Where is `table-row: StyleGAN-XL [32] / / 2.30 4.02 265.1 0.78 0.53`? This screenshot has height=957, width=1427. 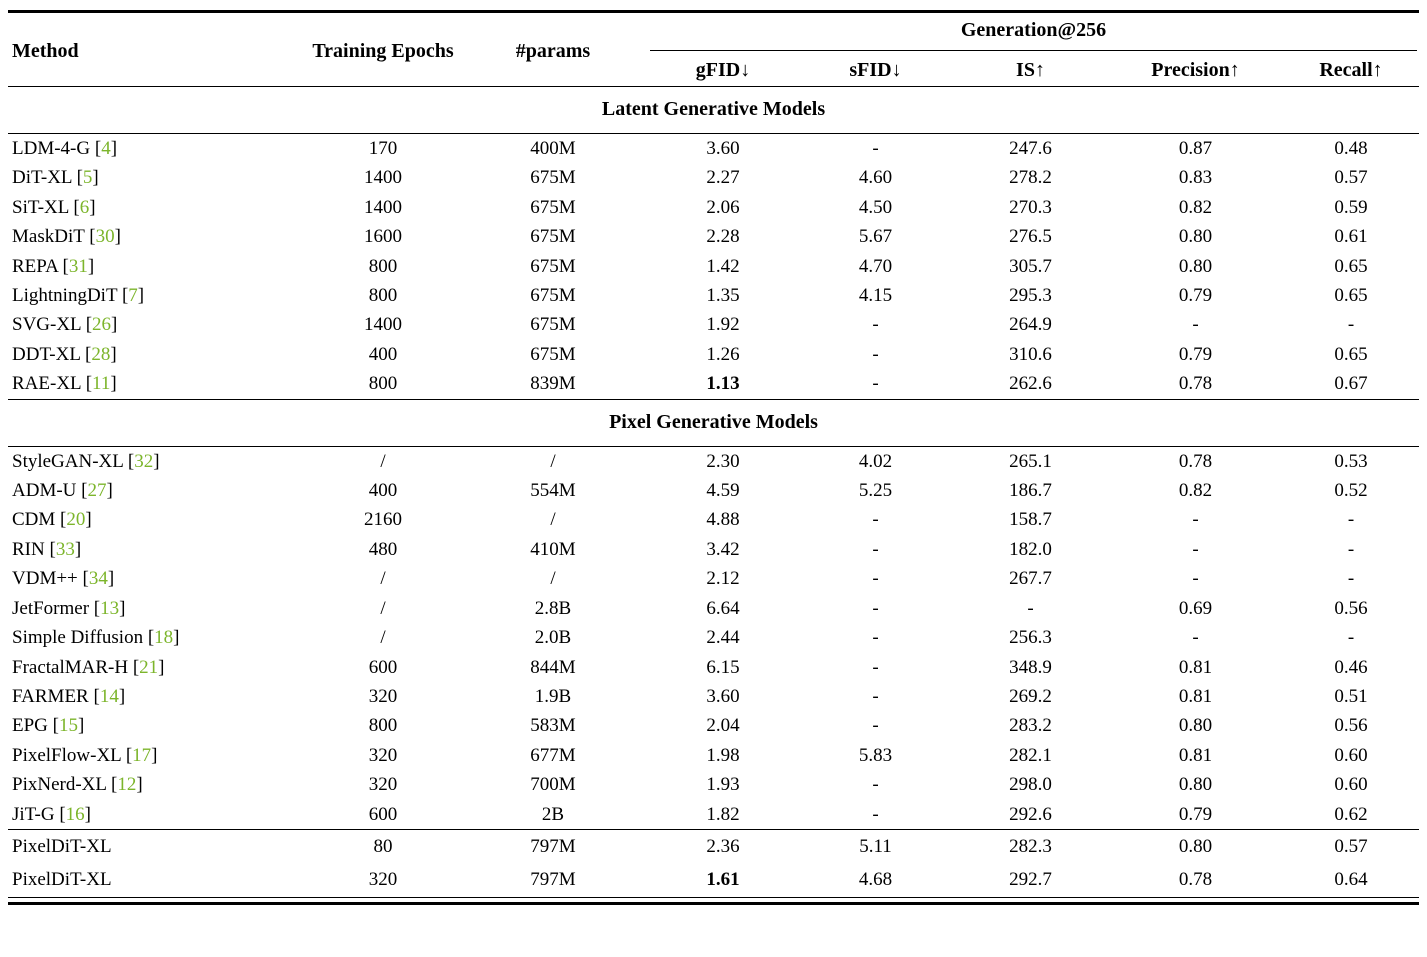
table-row: StyleGAN-XL [32] / / 2.30 4.02 265.1 0.78 0.53 is located at coordinates (713, 461).